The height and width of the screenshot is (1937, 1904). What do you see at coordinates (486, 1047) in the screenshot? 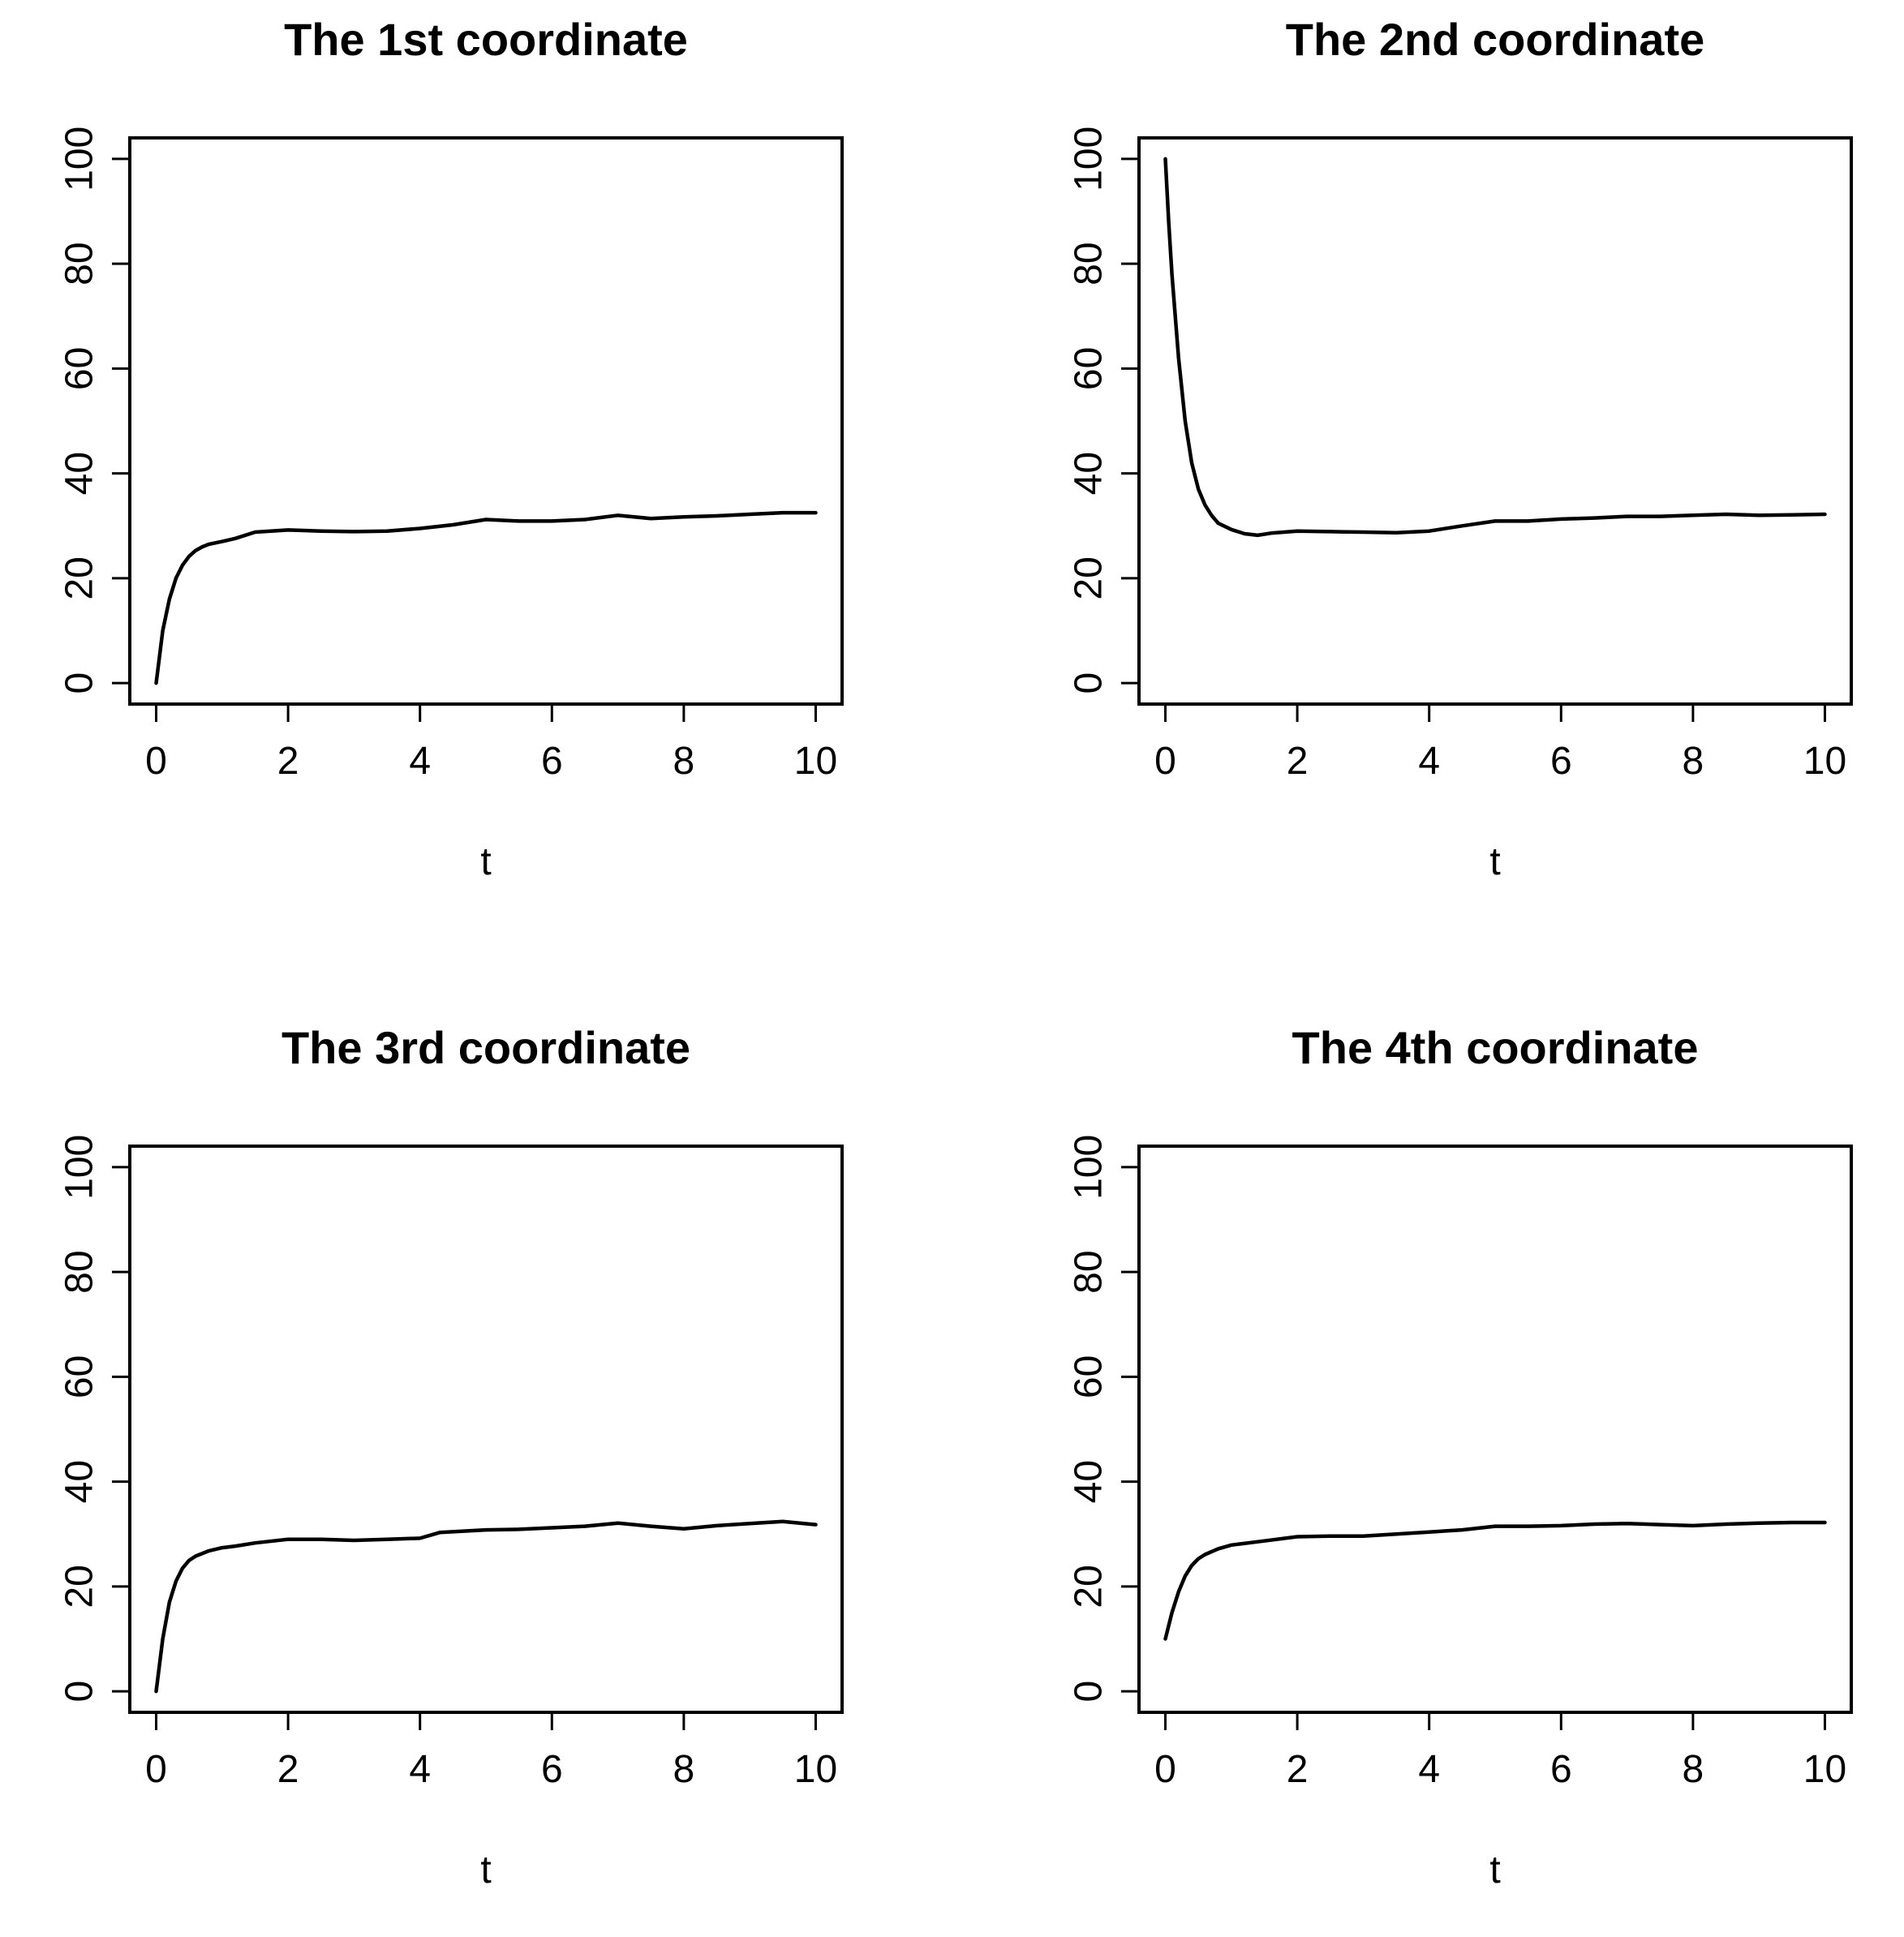
I see `panel-title: The 3rd coordinate` at bounding box center [486, 1047].